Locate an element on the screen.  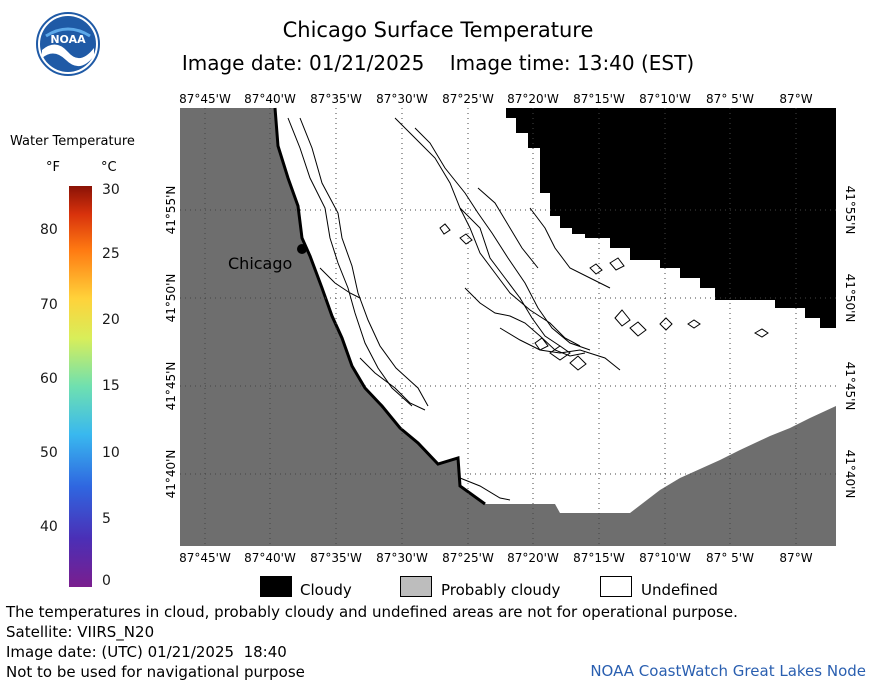
lon-bottom-3: 87°30'W is located at coordinates (402, 558).